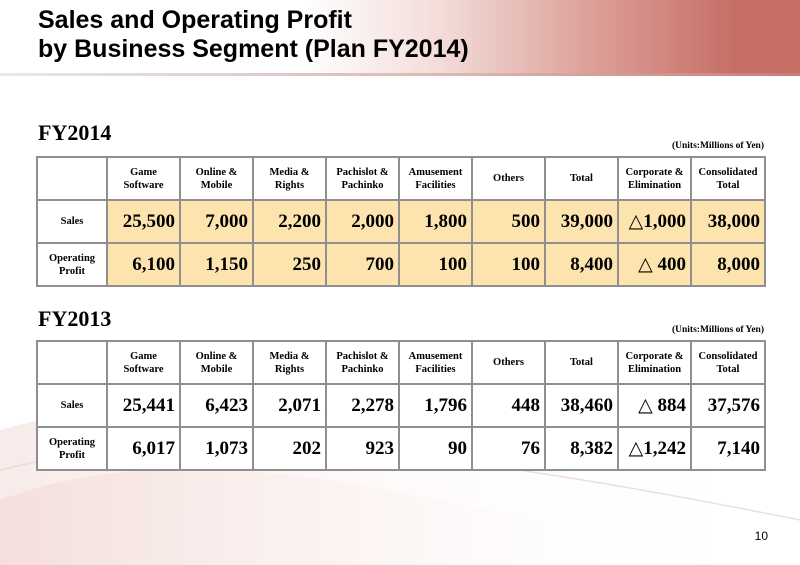 This screenshot has width=800, height=565. I want to click on op-cell: 700, so click(362, 264).